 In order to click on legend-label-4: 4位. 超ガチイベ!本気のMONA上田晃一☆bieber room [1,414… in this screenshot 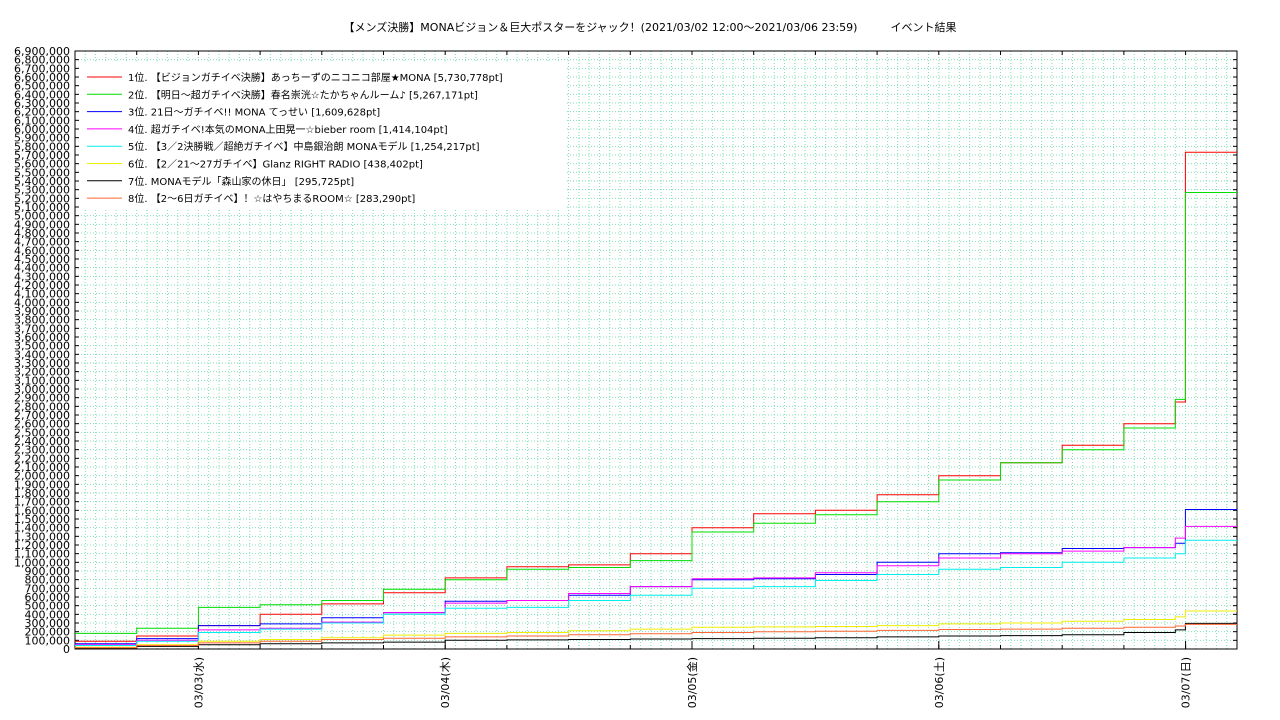, I will do `click(288, 129)`.